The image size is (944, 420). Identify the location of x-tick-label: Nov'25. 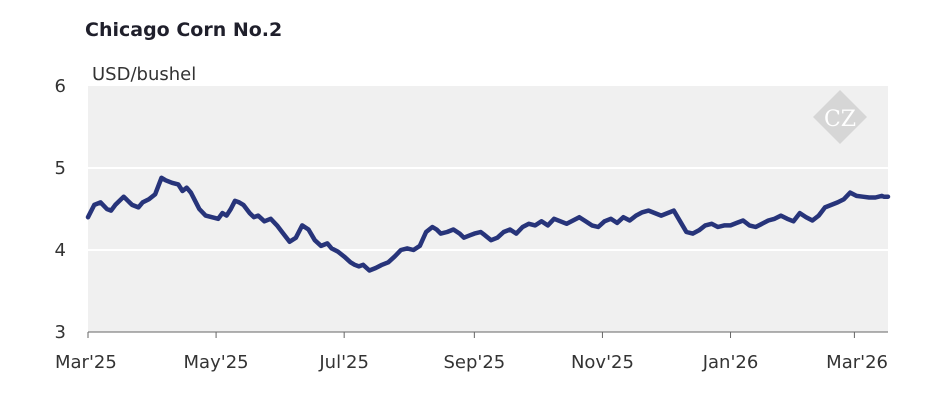
(602, 362).